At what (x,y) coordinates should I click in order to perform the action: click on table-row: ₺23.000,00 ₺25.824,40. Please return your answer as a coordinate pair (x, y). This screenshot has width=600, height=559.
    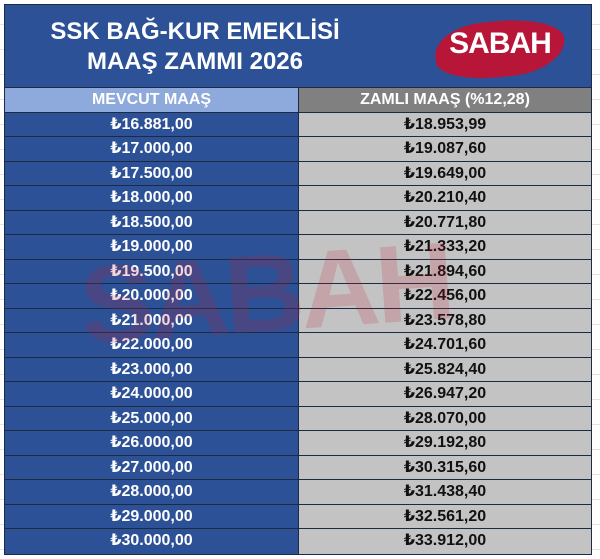
    Looking at the image, I should click on (298, 369).